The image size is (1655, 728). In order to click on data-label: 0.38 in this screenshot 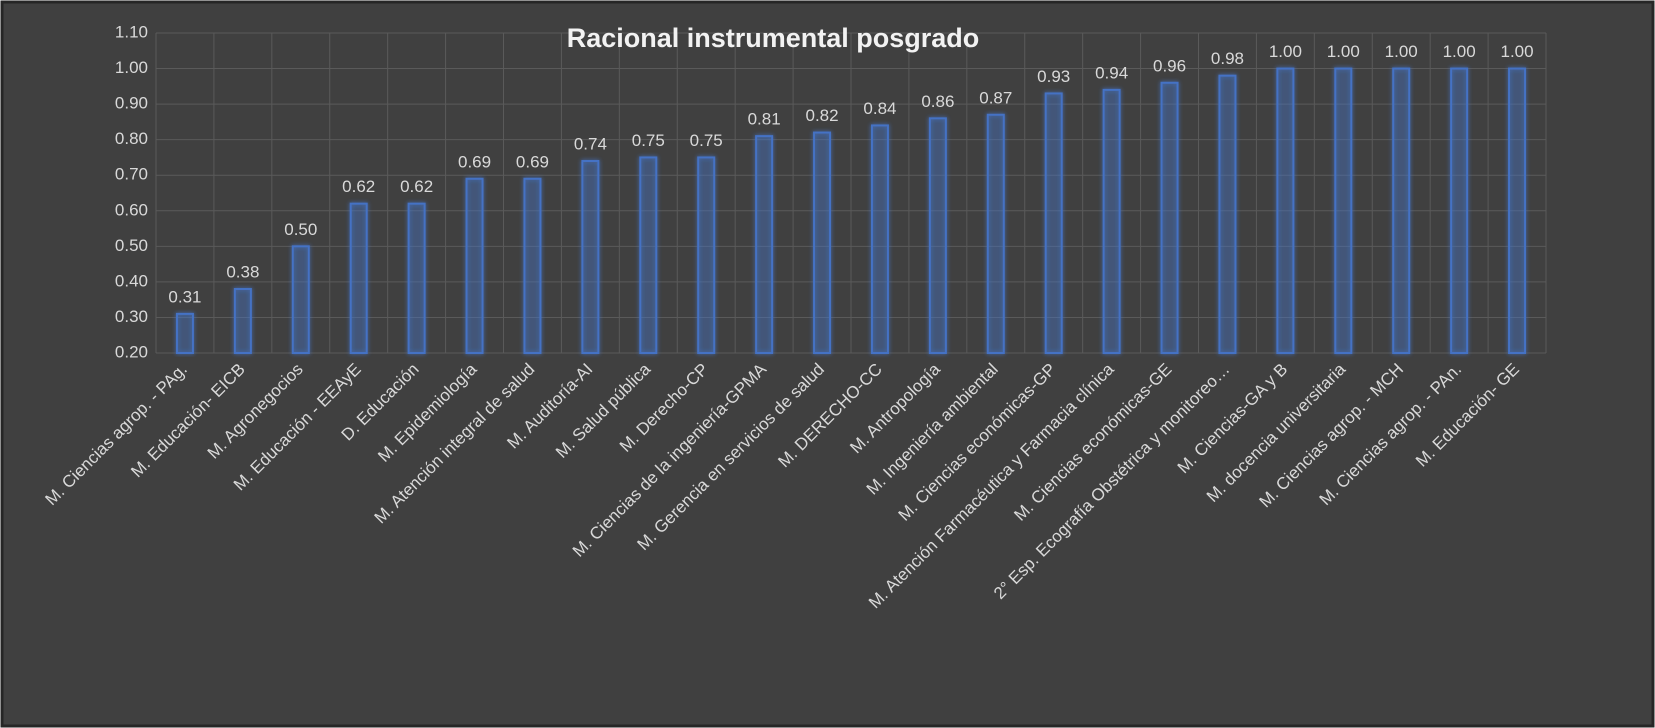, I will do `click(242, 271)`.